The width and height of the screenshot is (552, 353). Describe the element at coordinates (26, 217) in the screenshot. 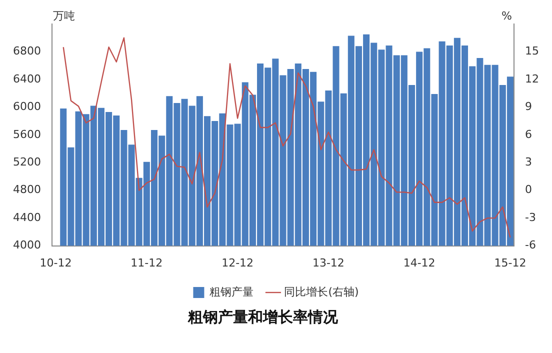

I see `y-tick-label: 4400` at that location.